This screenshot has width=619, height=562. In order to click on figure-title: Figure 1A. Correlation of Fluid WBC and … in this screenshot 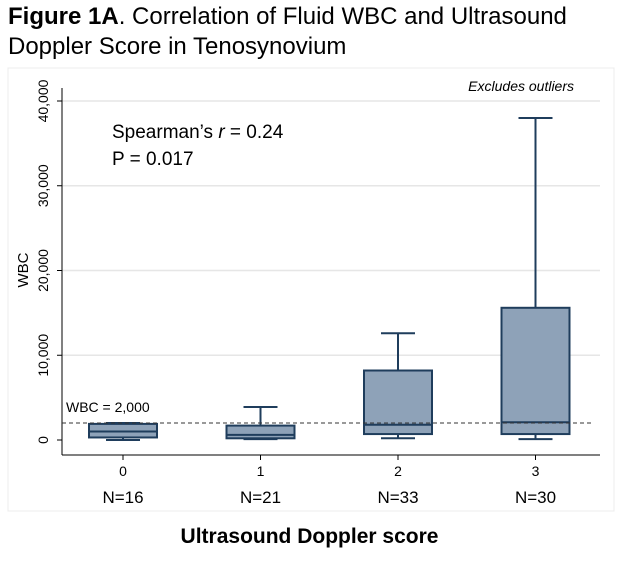, I will do `click(311, 32)`.